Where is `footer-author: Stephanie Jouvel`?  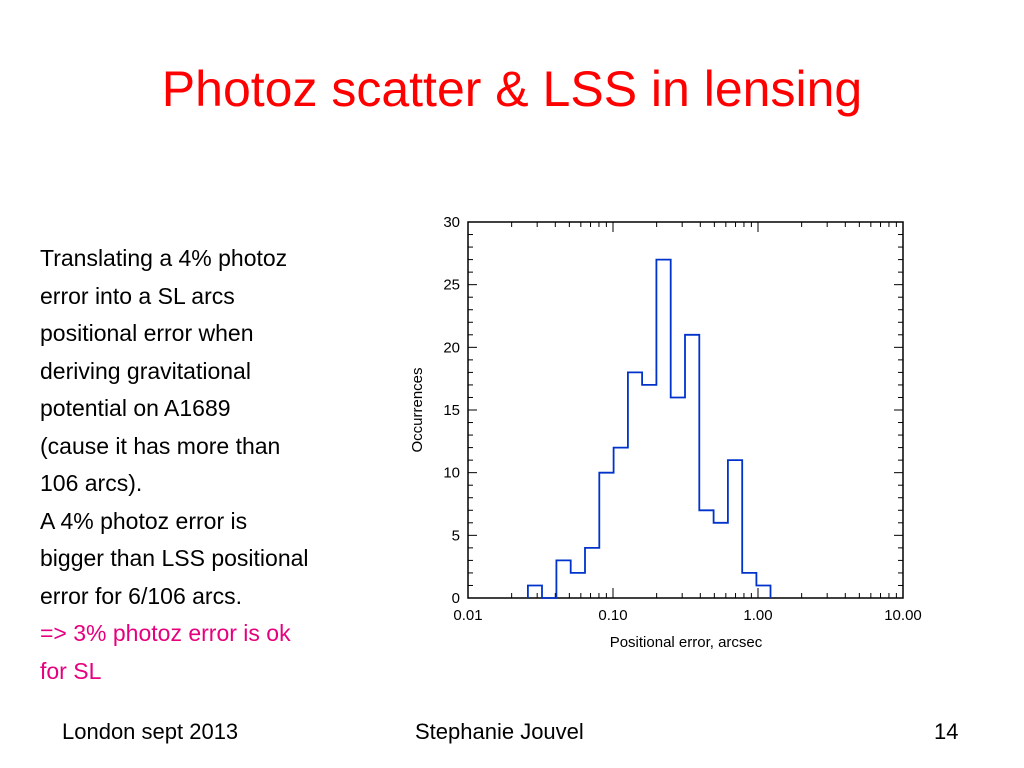 footer-author: Stephanie Jouvel is located at coordinates (499, 731).